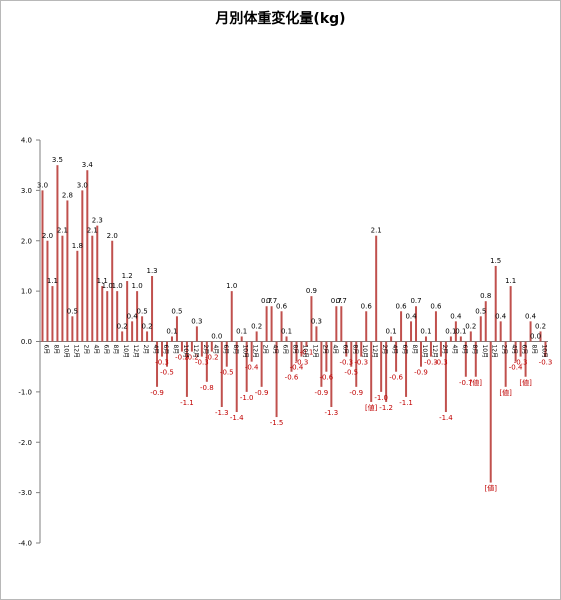 The height and width of the screenshot is (600, 561). I want to click on data-label: 3.0, so click(42, 185).